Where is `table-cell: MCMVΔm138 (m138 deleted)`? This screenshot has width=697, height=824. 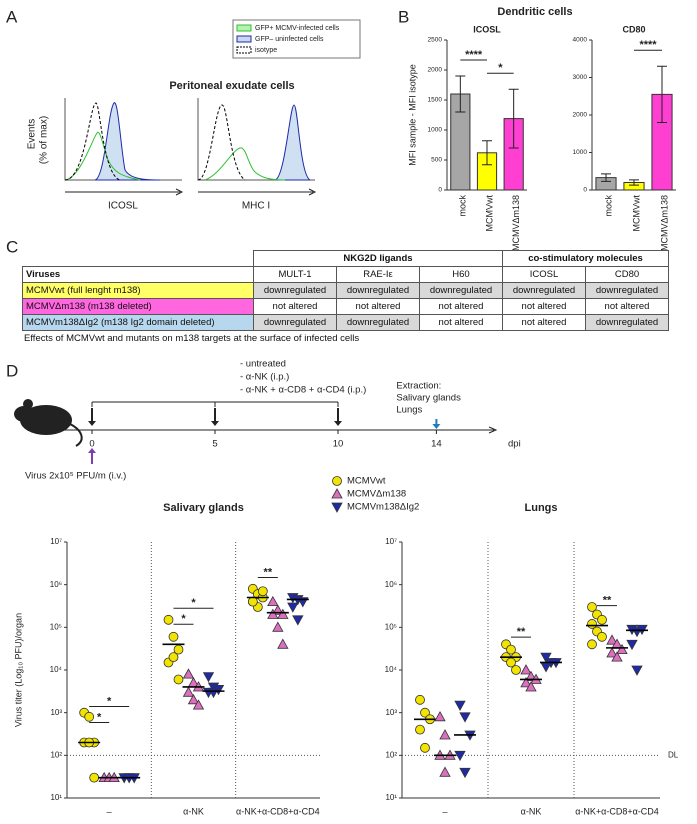 table-cell: MCMVΔm138 (m138 deleted) is located at coordinates (138, 306).